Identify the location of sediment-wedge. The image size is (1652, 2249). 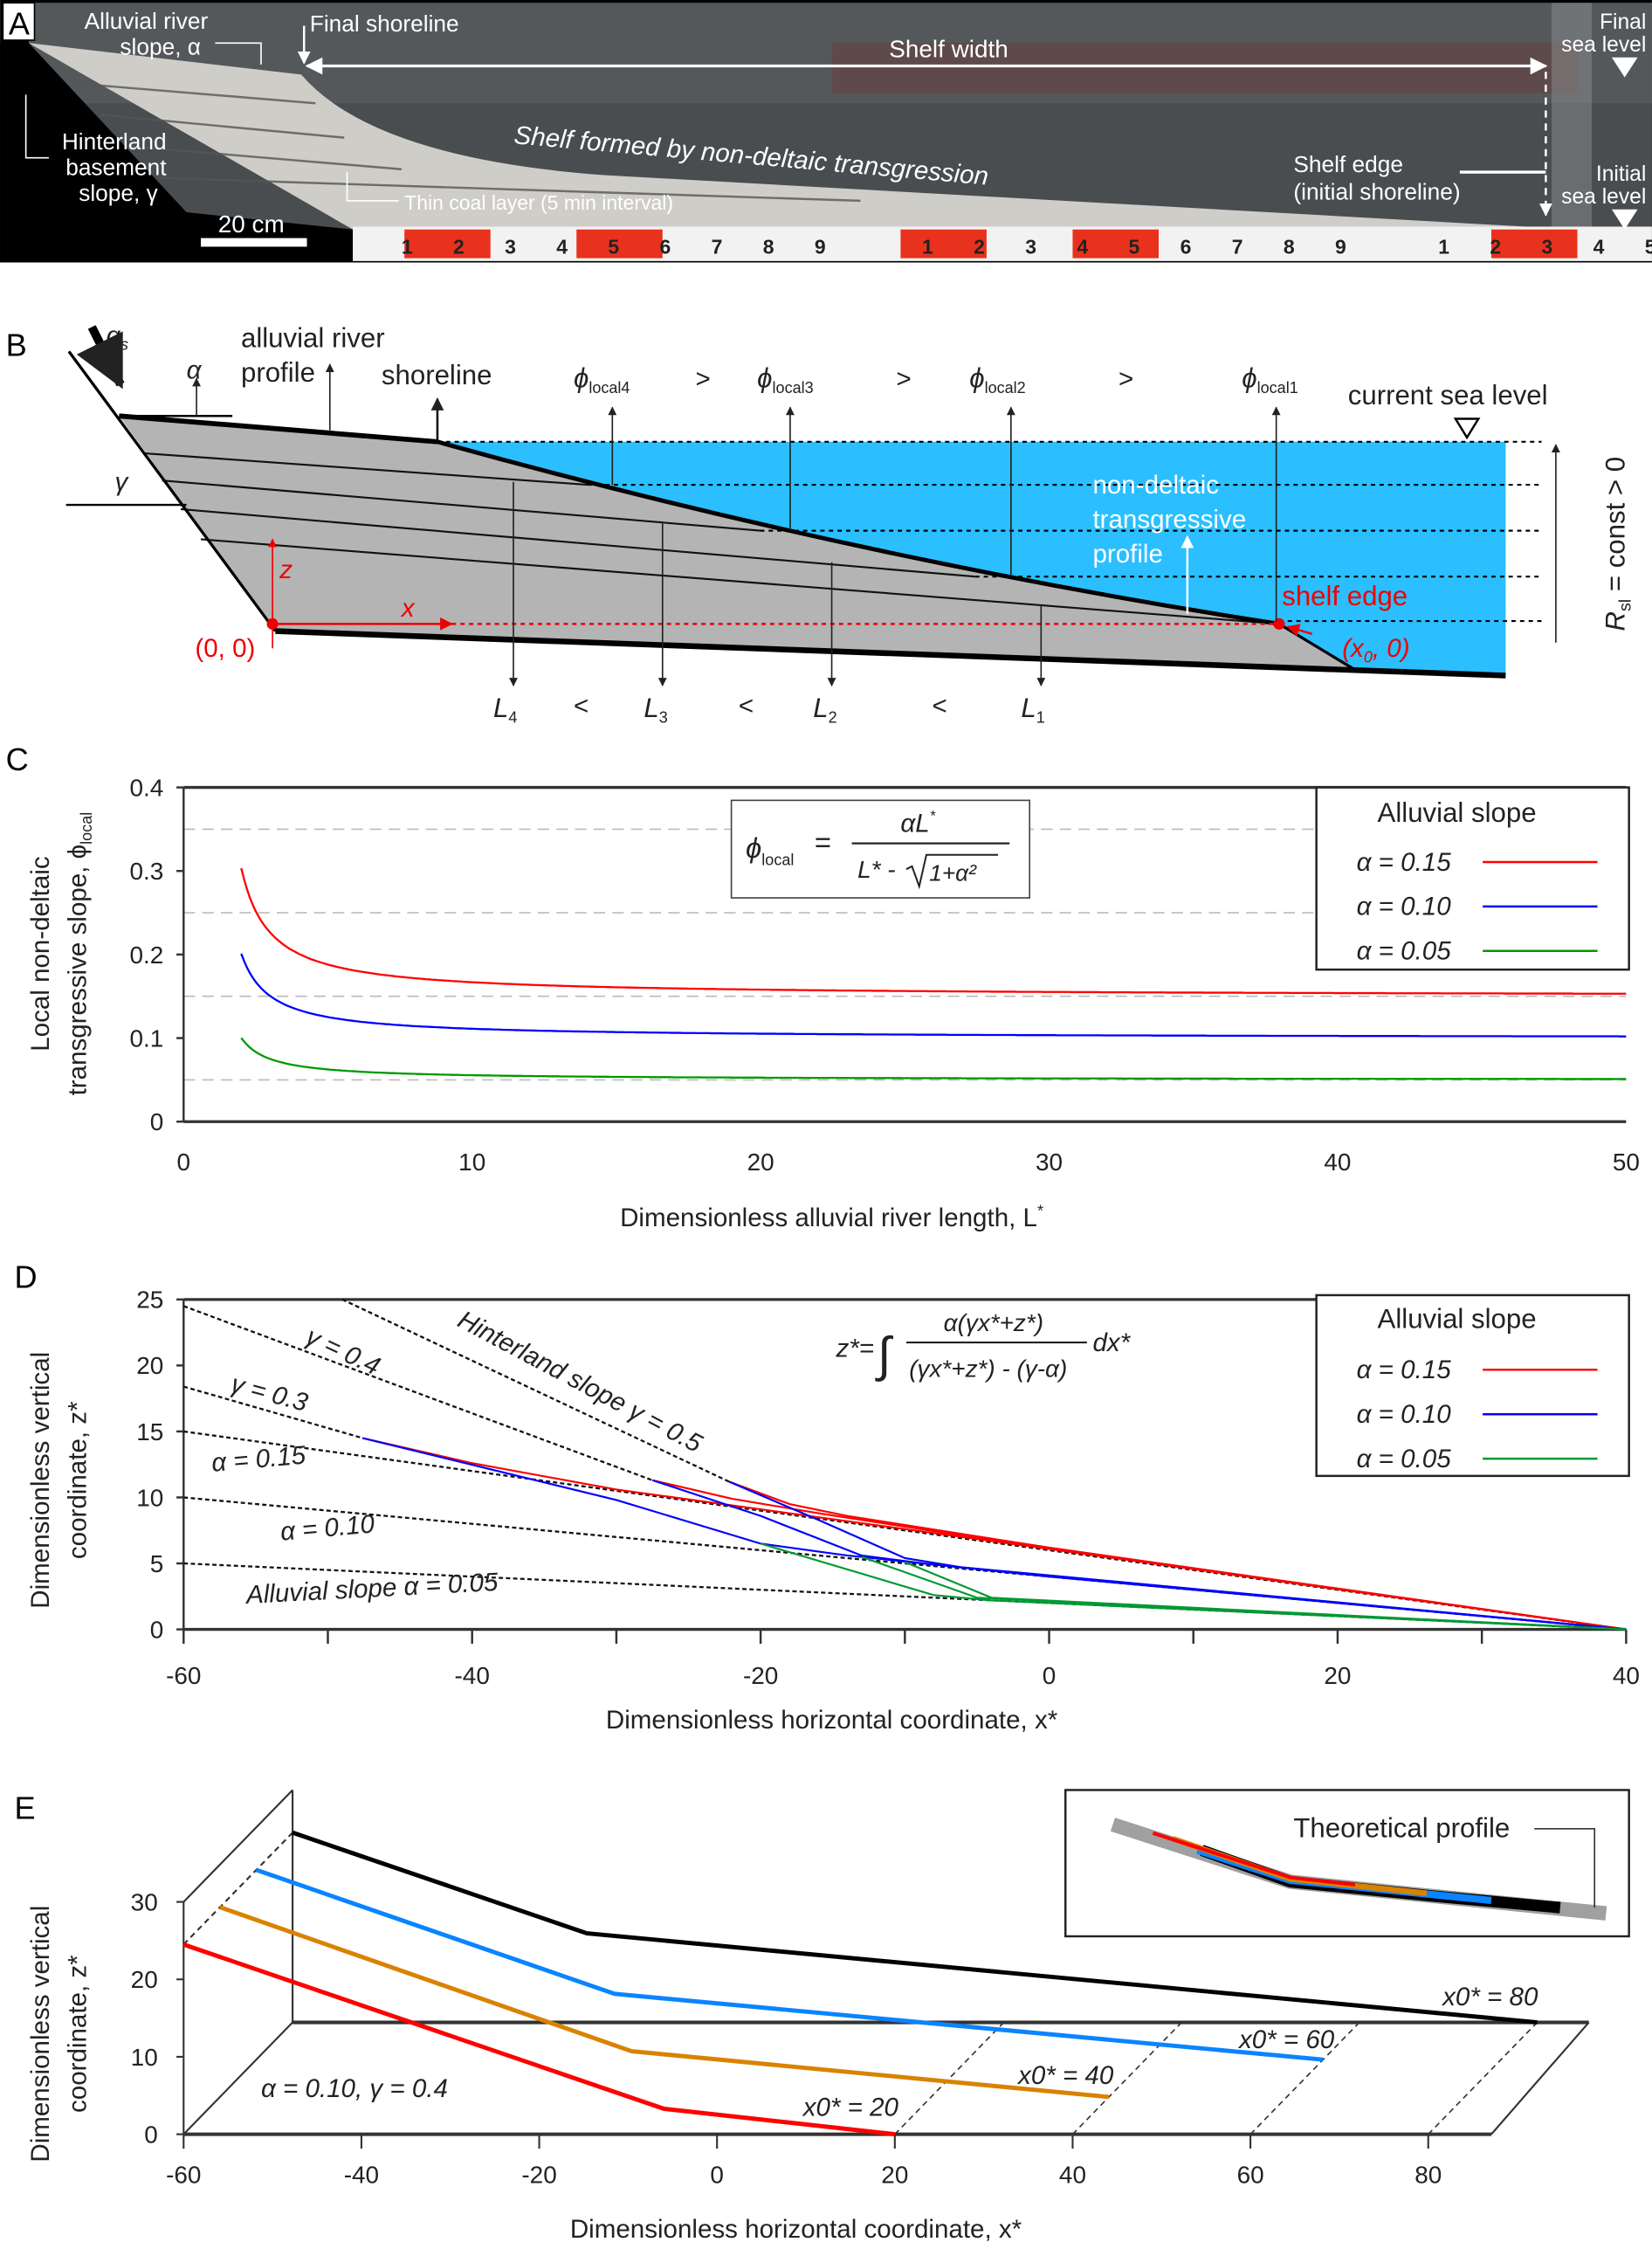
(803, 137).